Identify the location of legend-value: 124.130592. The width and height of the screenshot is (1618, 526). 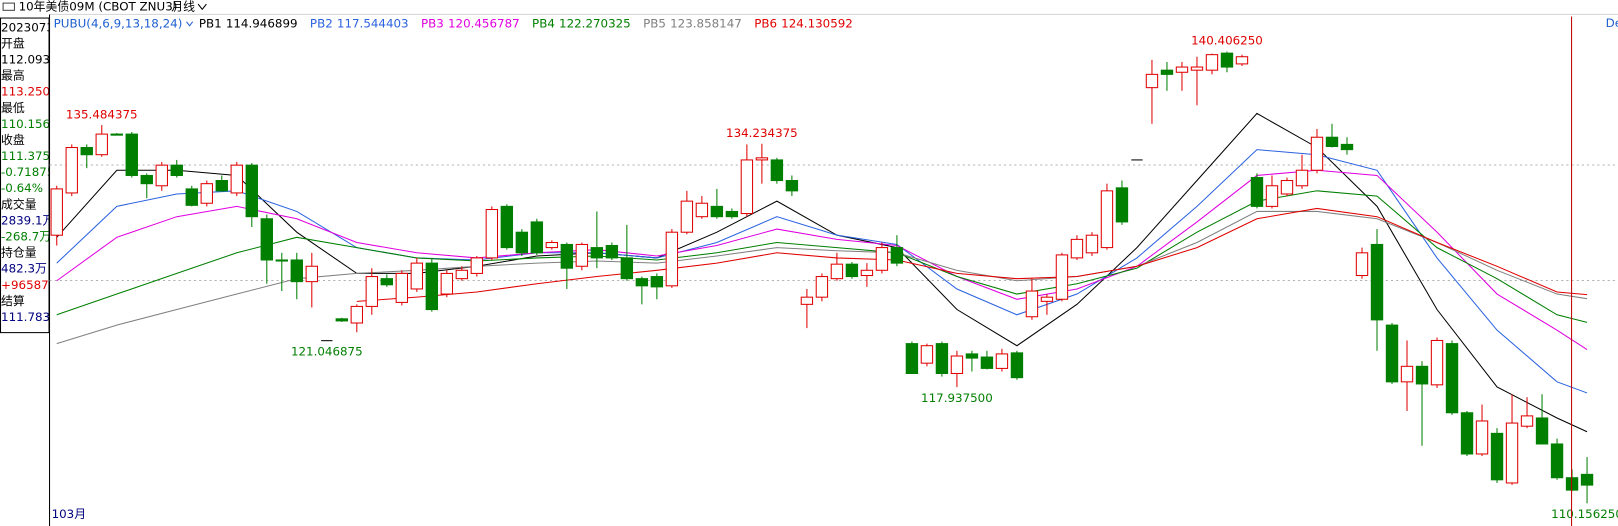
(817, 23).